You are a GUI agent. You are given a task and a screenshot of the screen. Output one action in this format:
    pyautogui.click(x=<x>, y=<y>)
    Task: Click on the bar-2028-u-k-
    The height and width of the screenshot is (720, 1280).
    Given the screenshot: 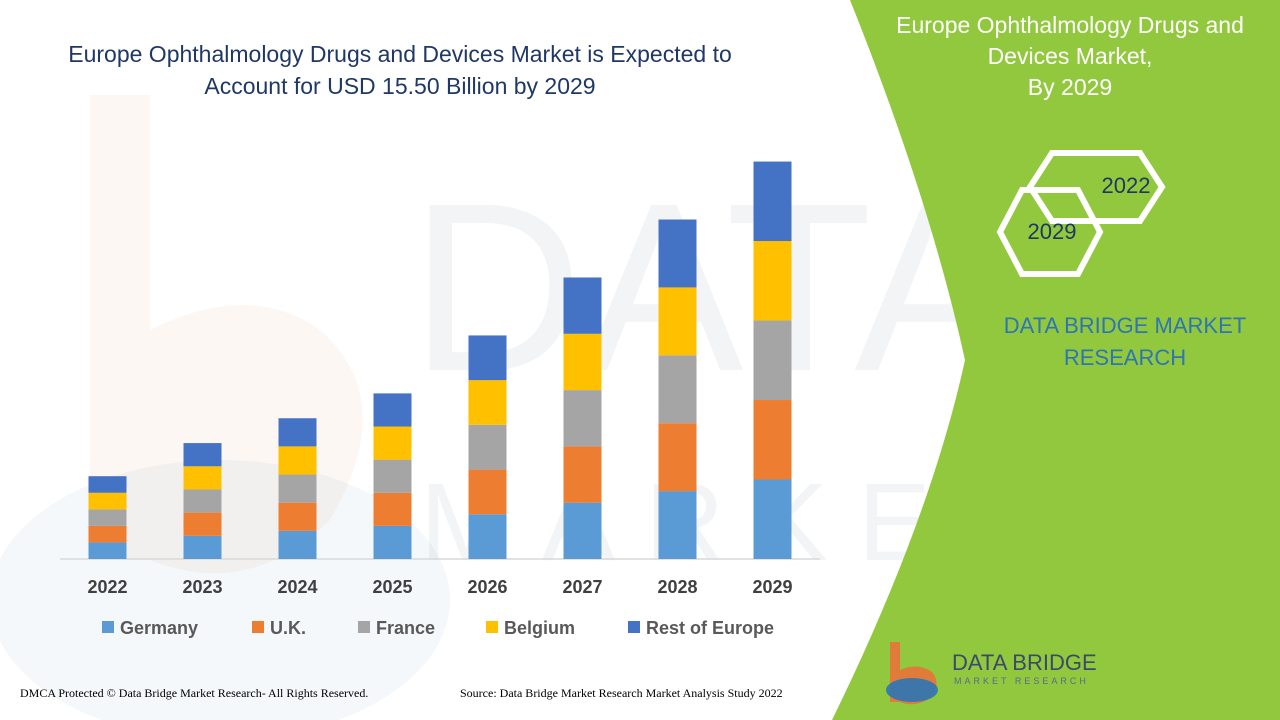 What is the action you would take?
    pyautogui.click(x=677, y=457)
    